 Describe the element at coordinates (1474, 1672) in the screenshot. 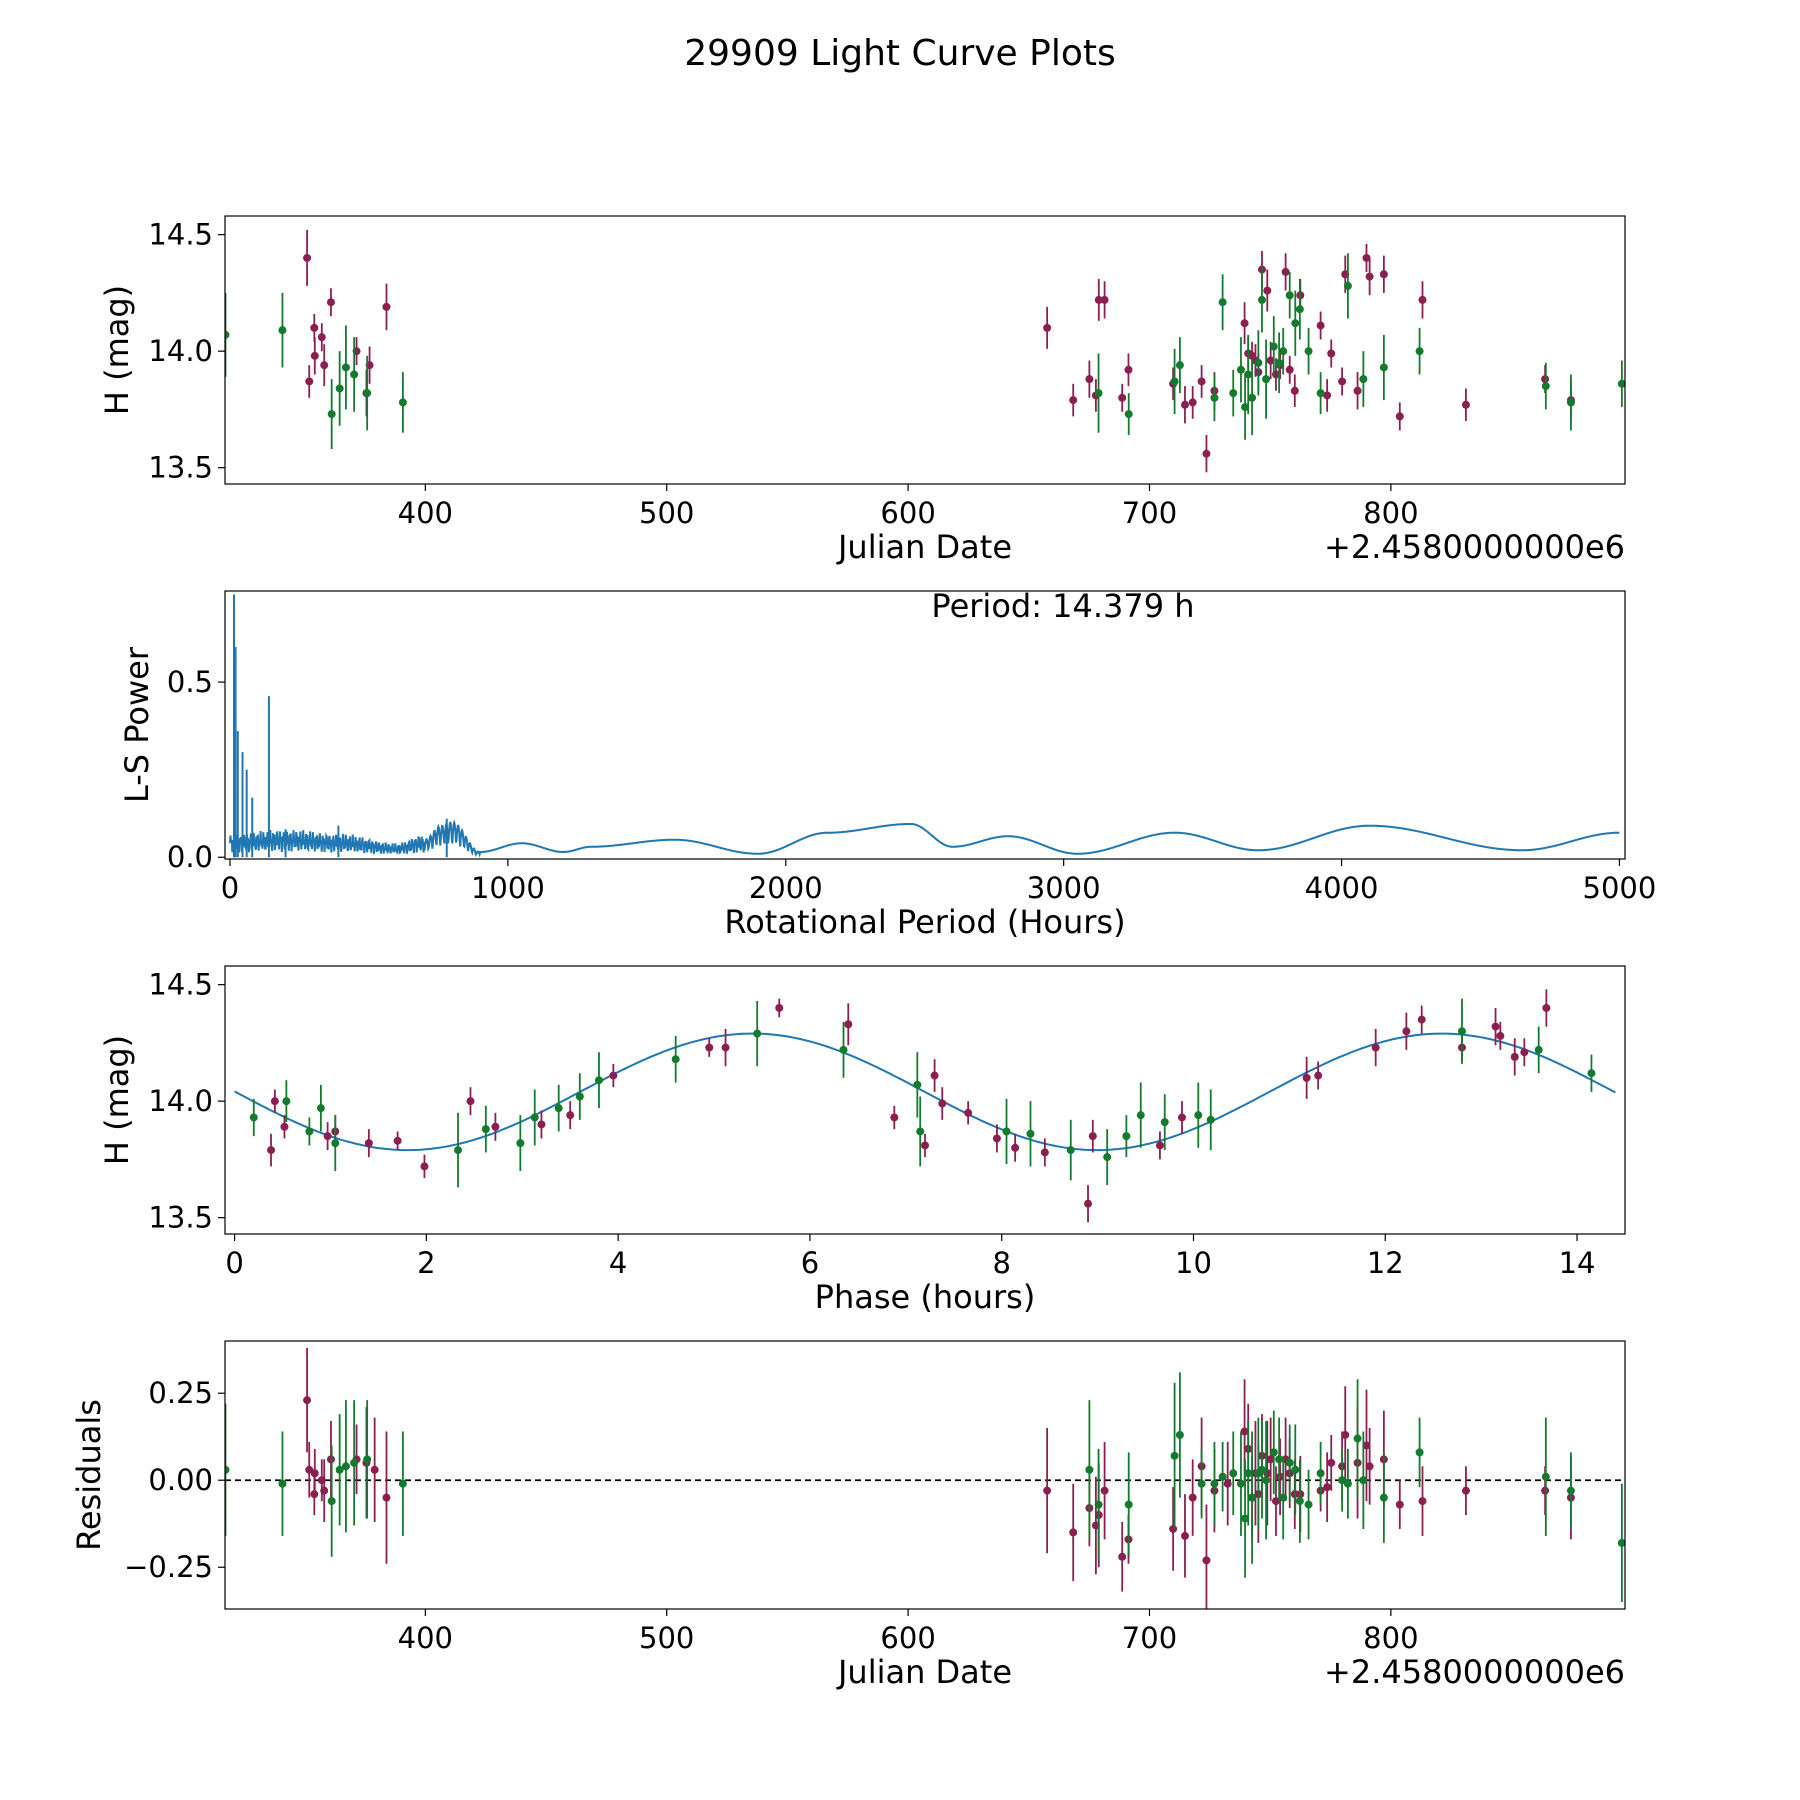

I see `residuals-offset-label: +2.4580000000e6` at that location.